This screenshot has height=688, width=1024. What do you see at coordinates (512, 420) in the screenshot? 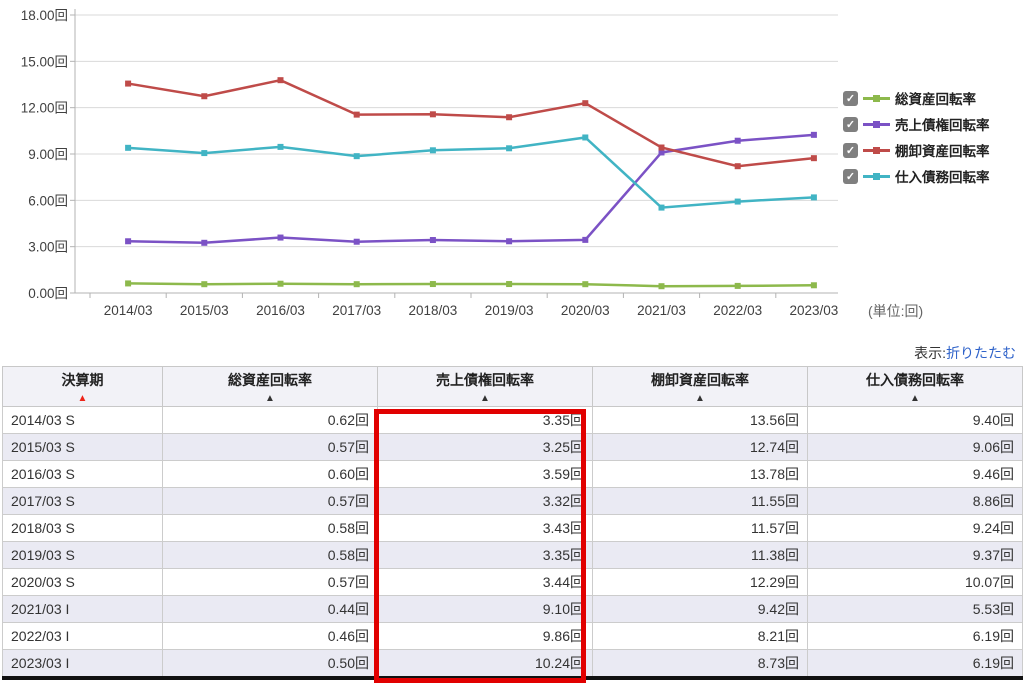
I see `table-row: 2014/03 S 0.62回 3.35回 13.56回 9.40回` at bounding box center [512, 420].